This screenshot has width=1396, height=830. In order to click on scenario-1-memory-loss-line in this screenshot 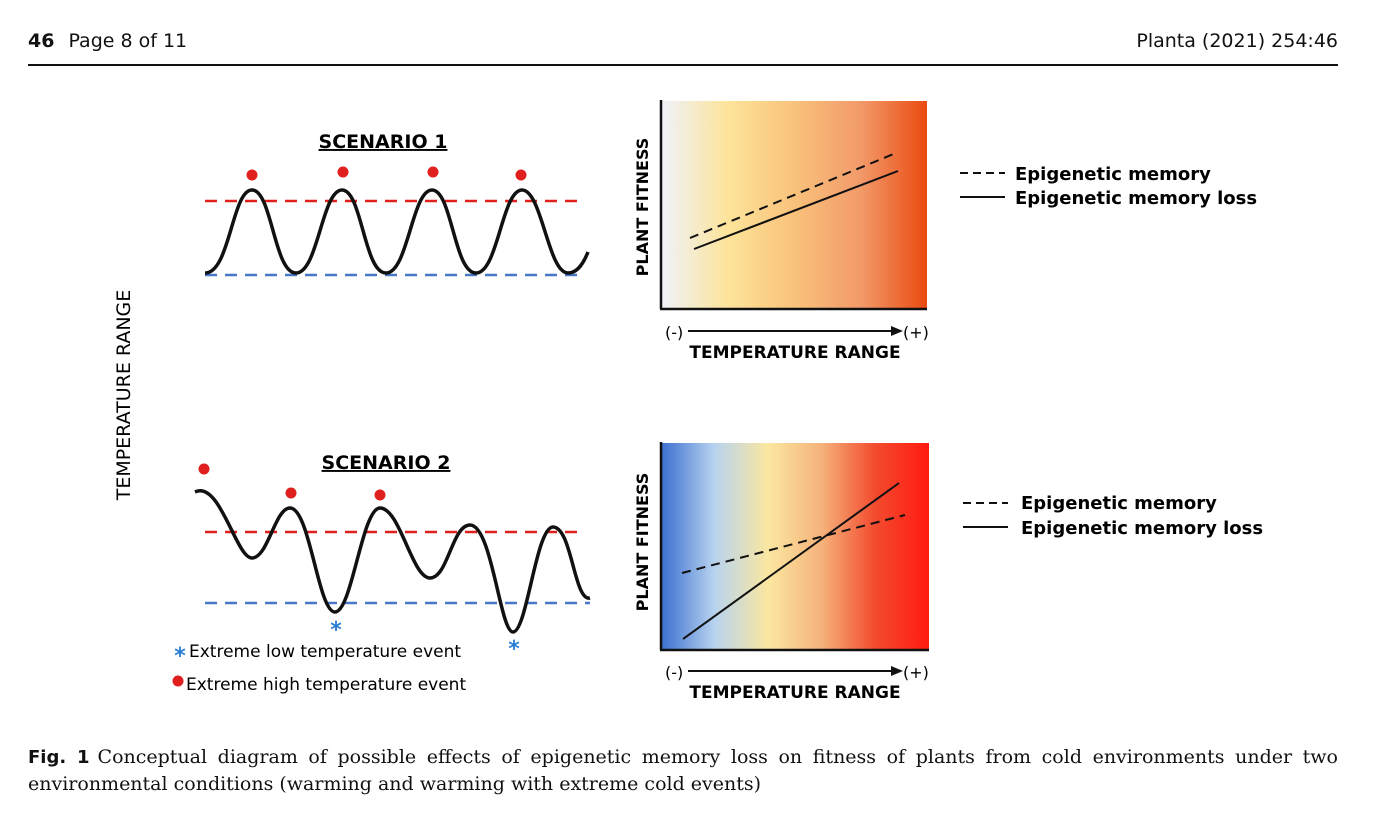, I will do `click(796, 210)`.